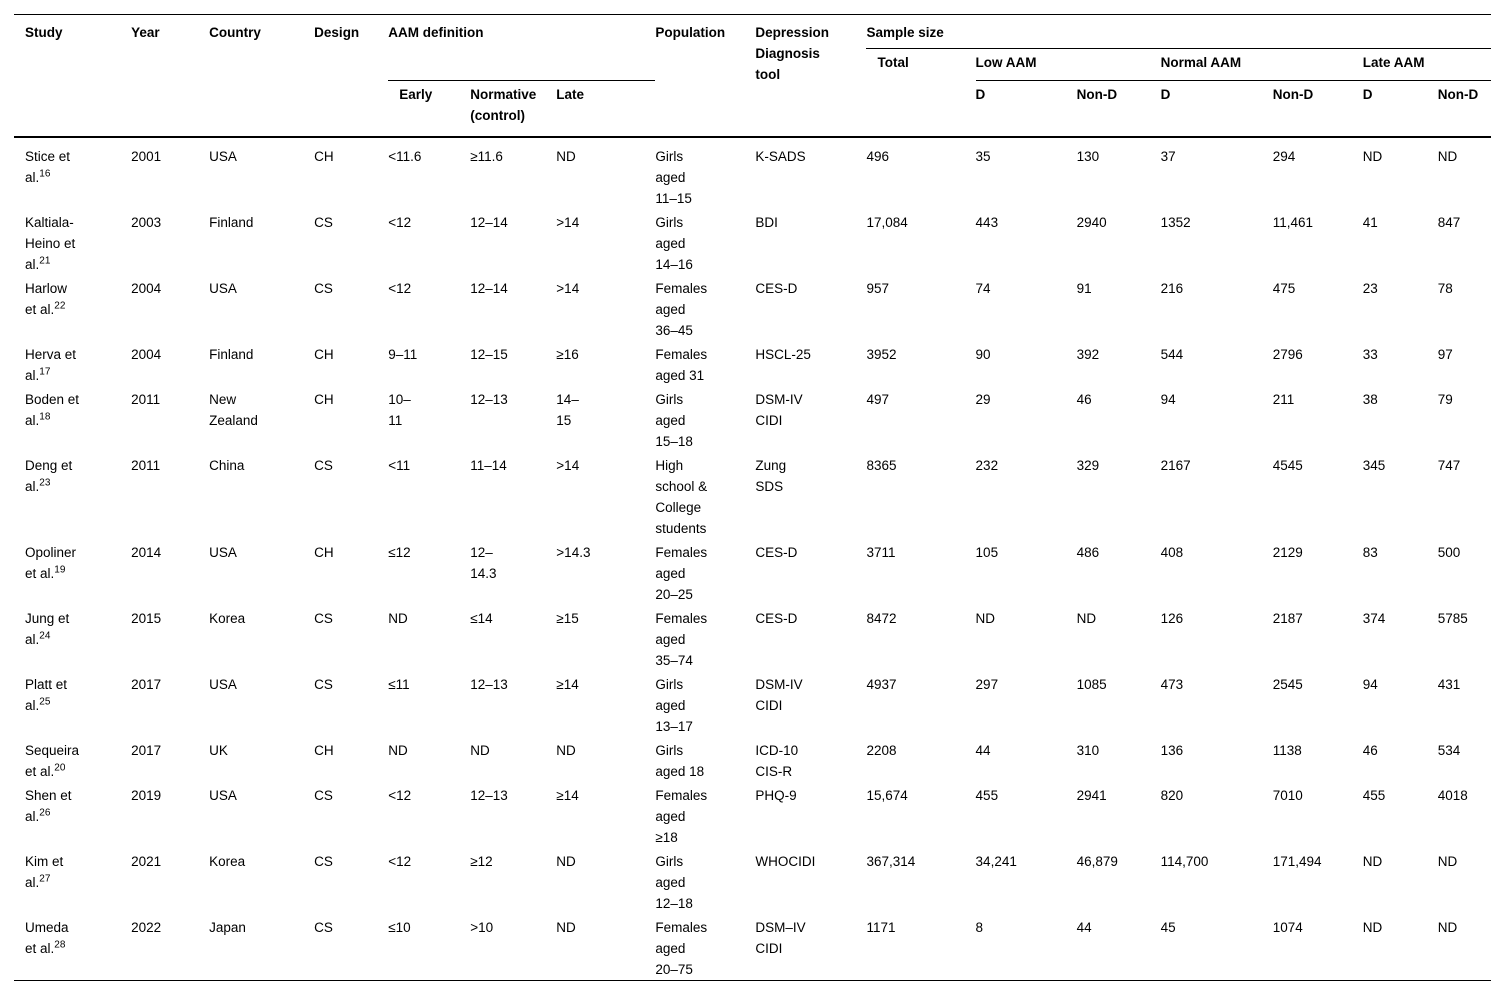 Image resolution: width=1505 pixels, height=981 pixels. I want to click on cell-late-d: 345, so click(1374, 465).